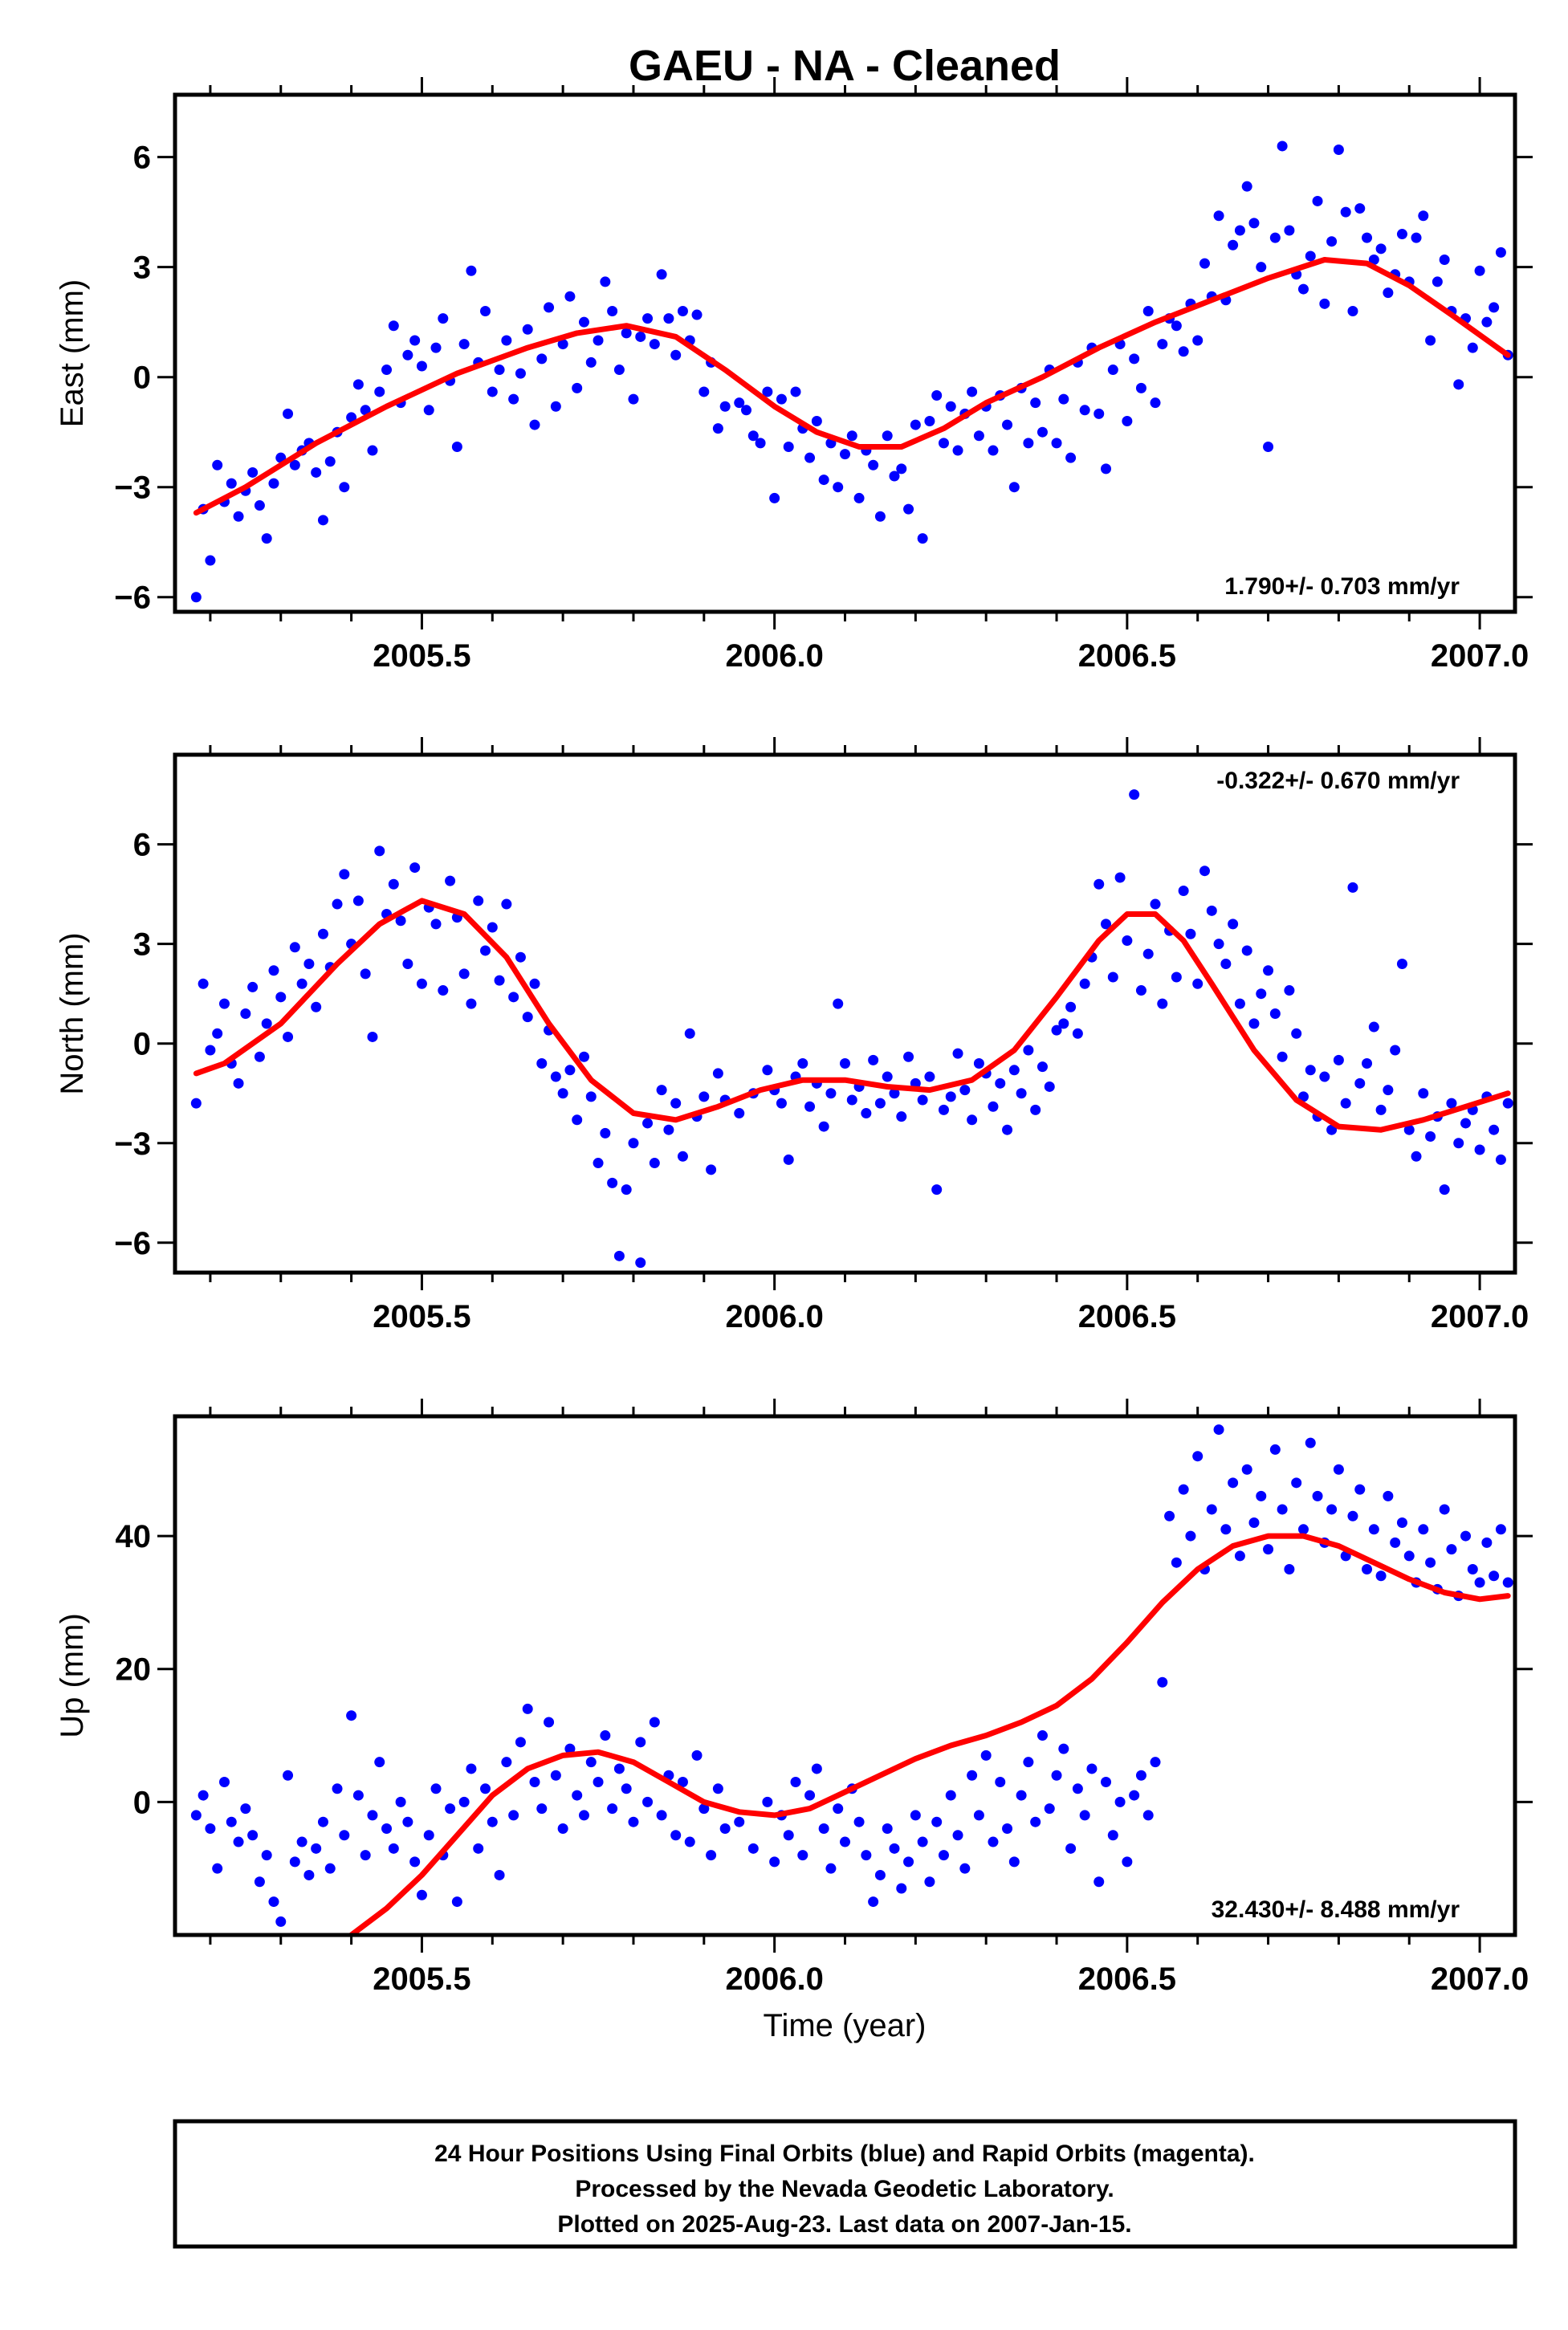  What do you see at coordinates (142, 1044) in the screenshot?
I see `y-tick-label: 0` at bounding box center [142, 1044].